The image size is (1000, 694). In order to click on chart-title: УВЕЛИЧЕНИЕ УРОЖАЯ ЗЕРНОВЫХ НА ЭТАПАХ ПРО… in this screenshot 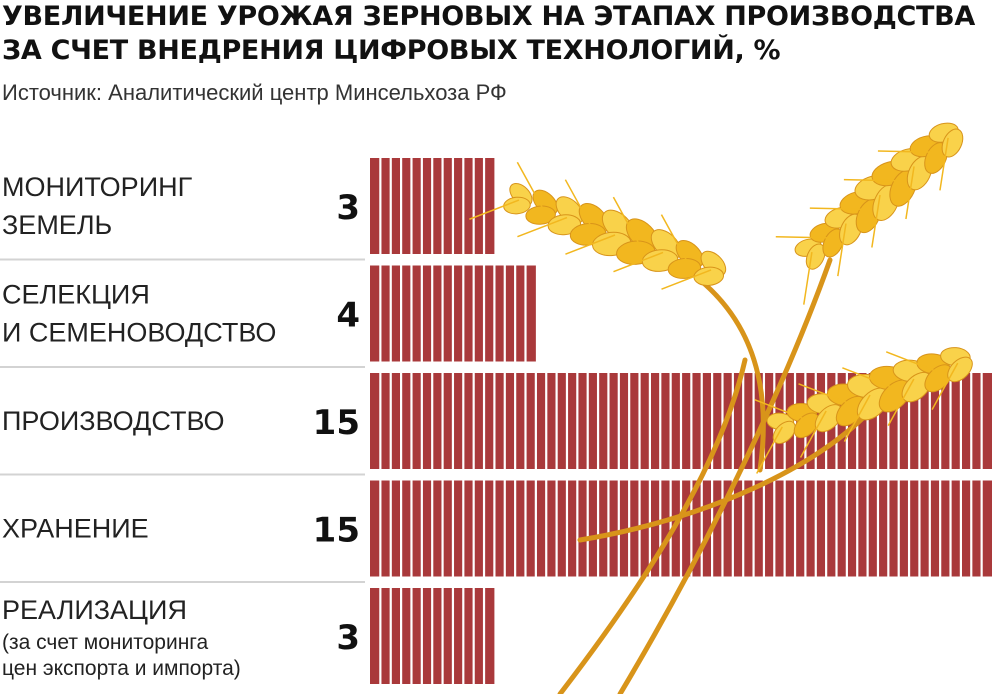, I will do `click(497, 34)`.